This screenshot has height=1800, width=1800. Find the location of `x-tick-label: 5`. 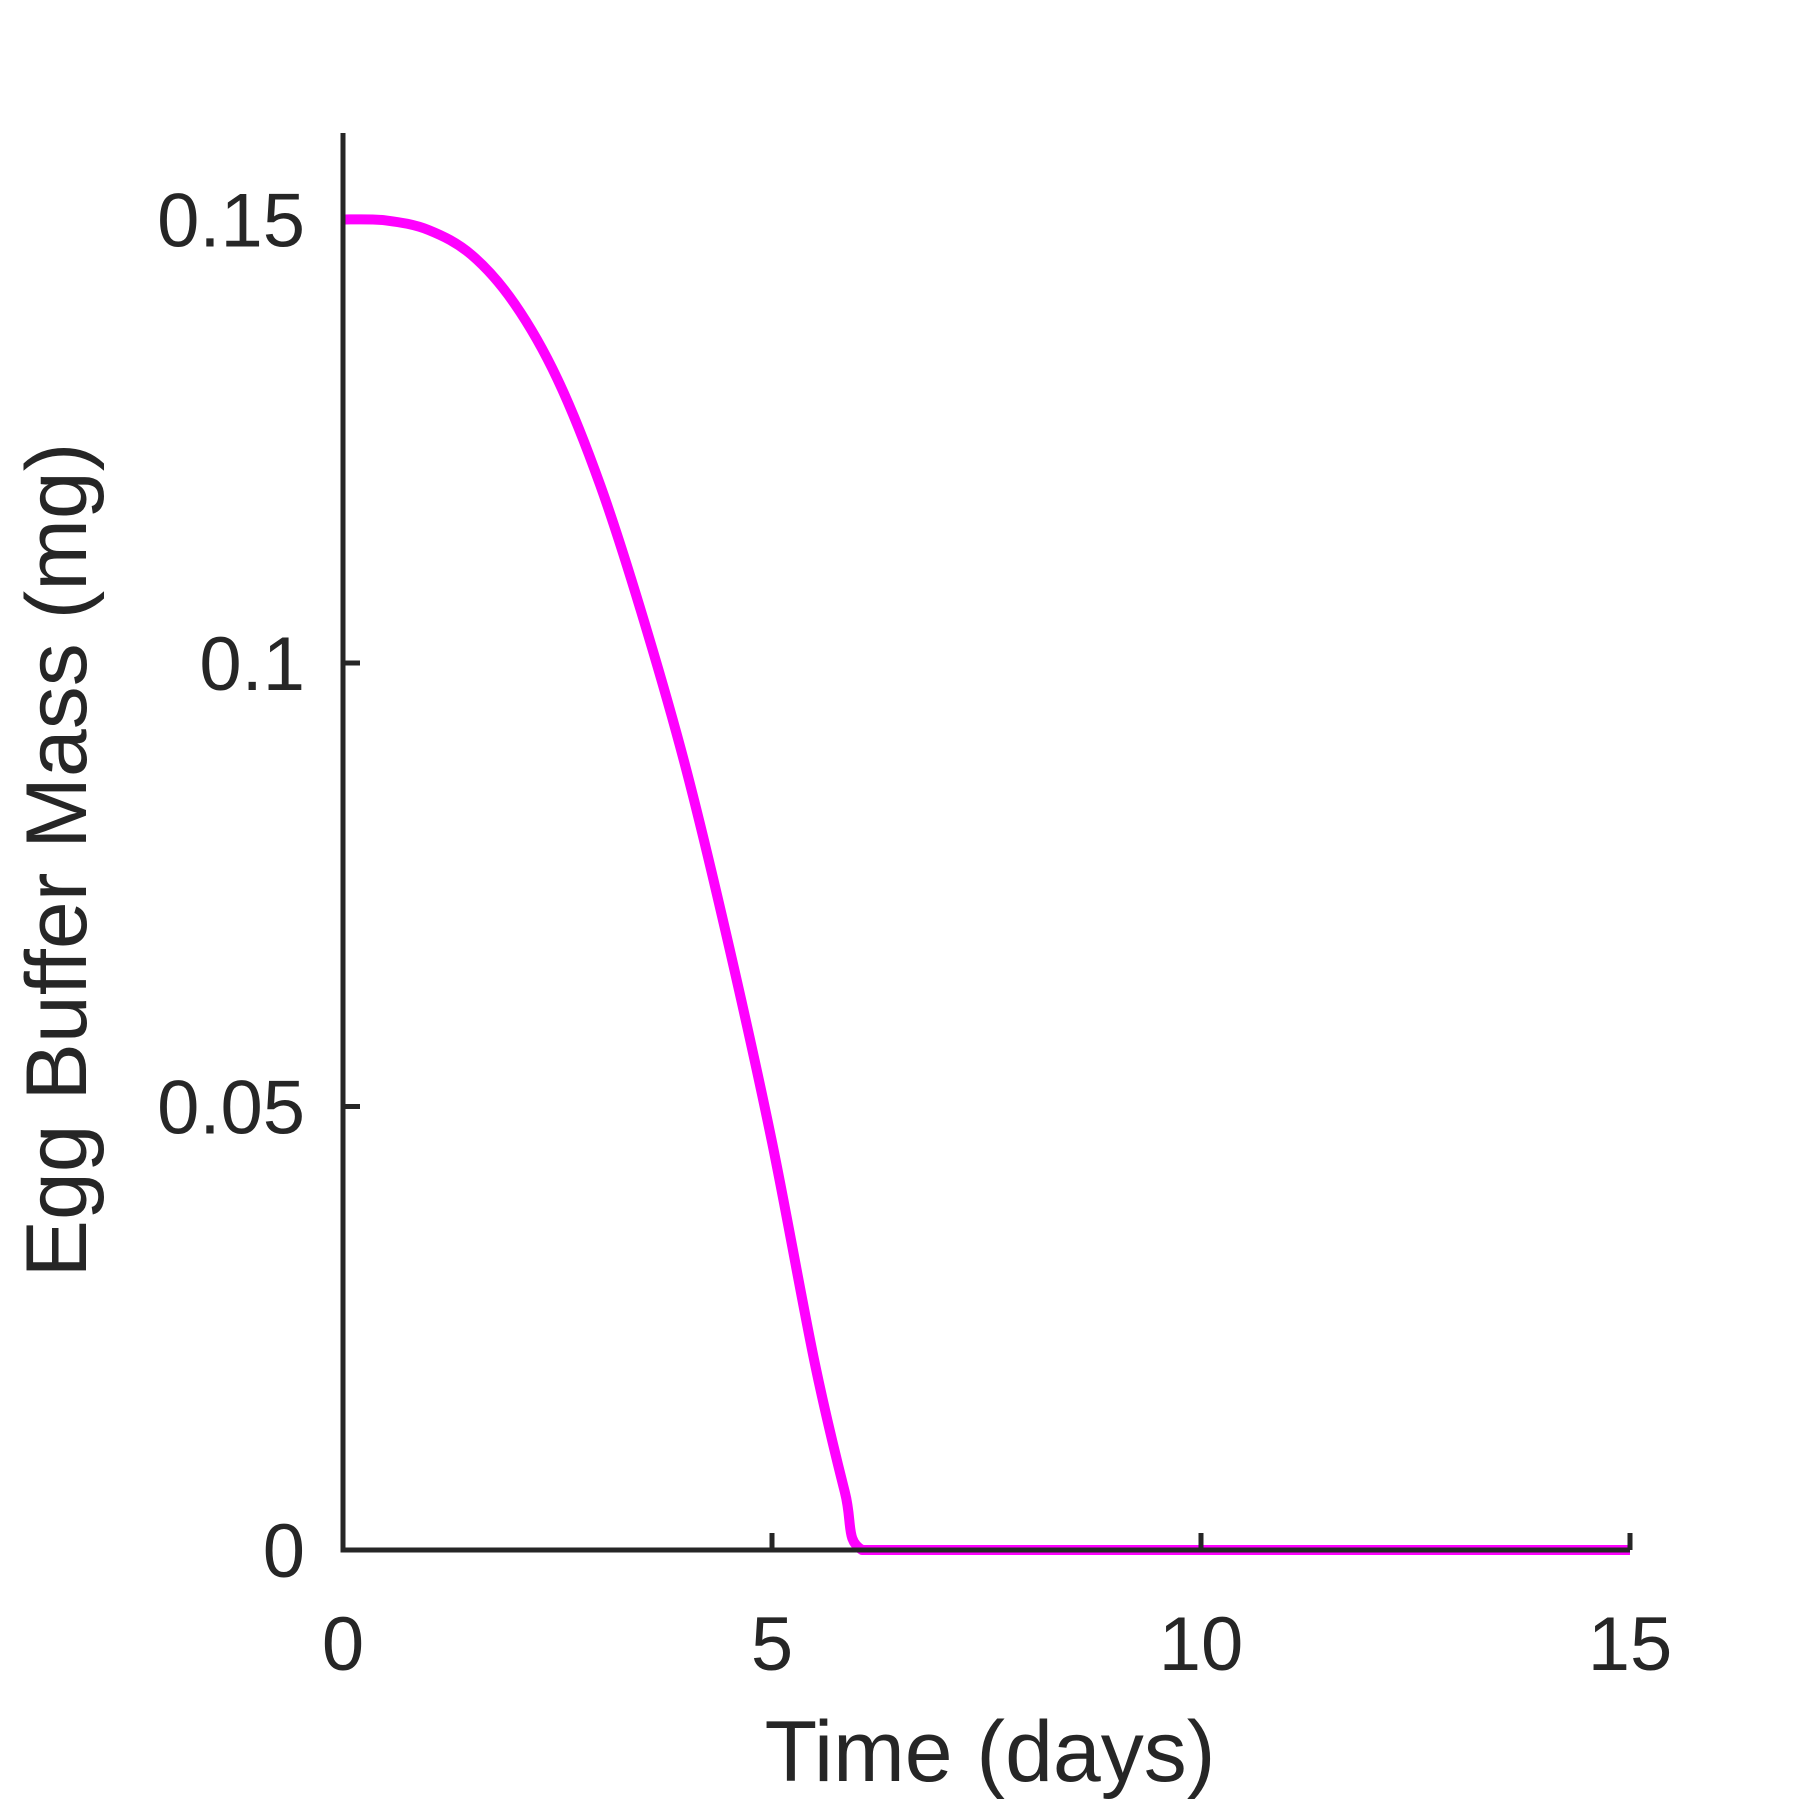

x-tick-label: 5 is located at coordinates (772, 1644).